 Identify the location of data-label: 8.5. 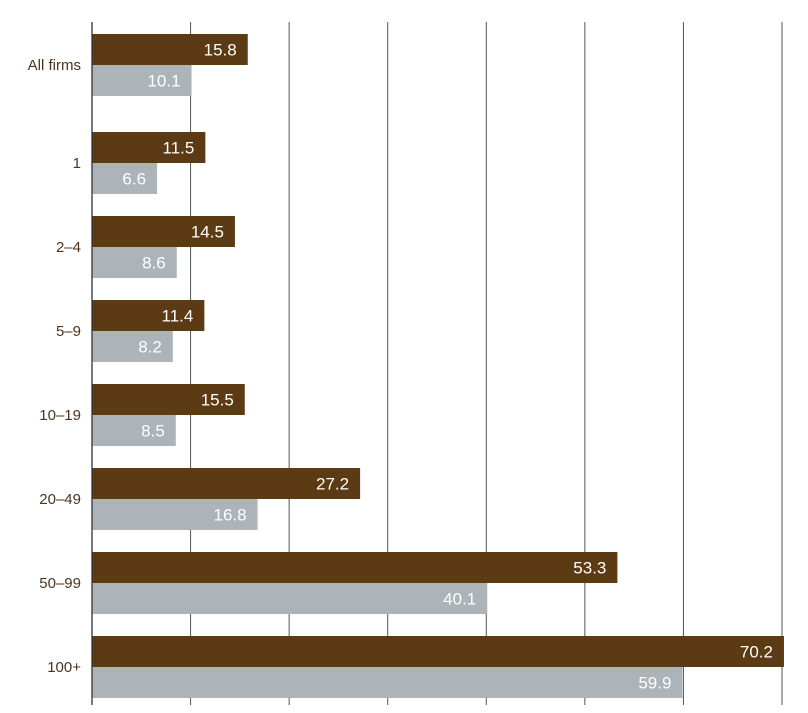
(153, 431).